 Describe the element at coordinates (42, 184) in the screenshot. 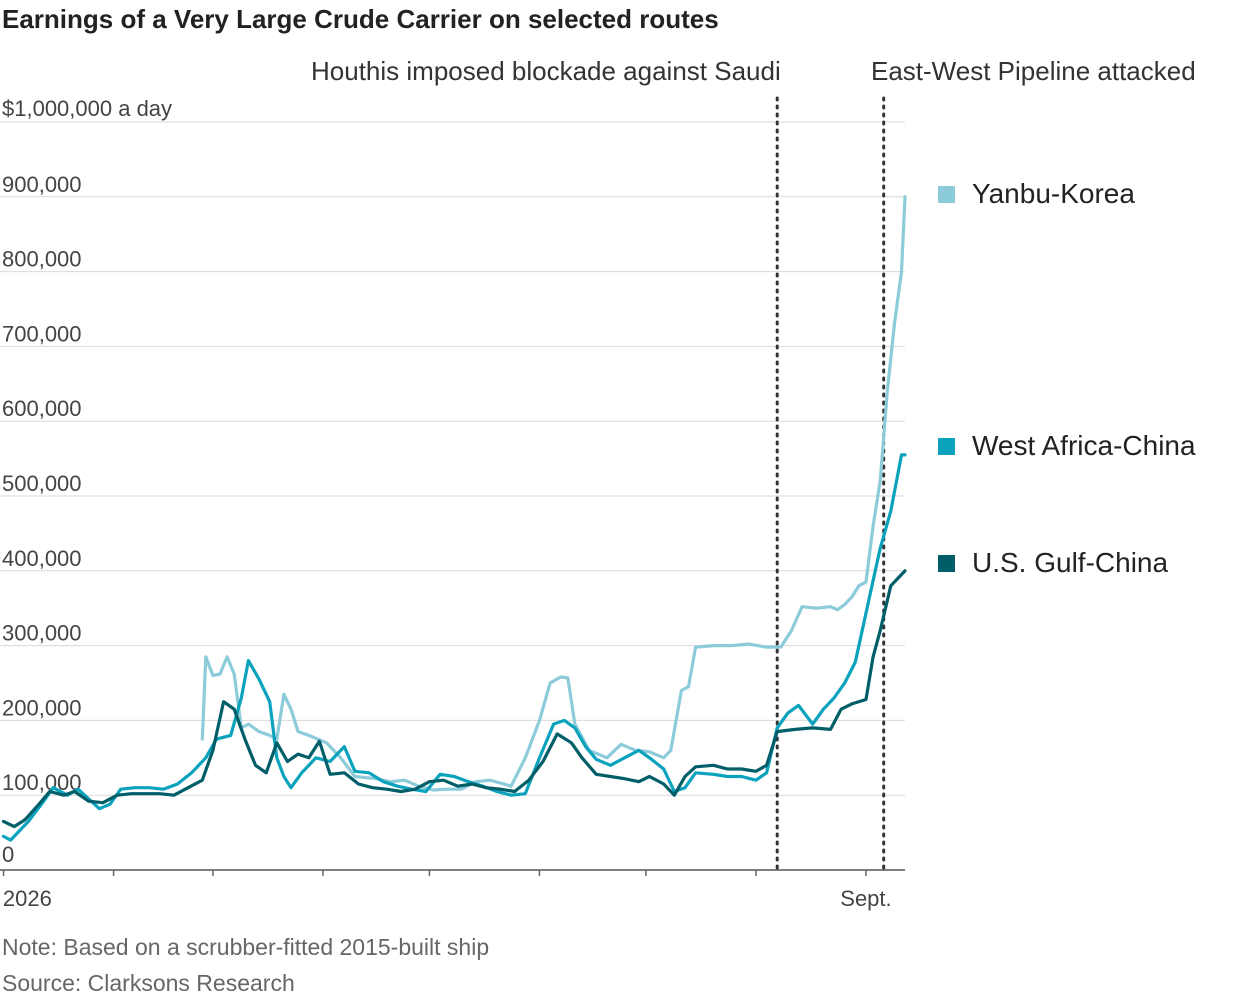

I see `y-tick-label: 900,000` at that location.